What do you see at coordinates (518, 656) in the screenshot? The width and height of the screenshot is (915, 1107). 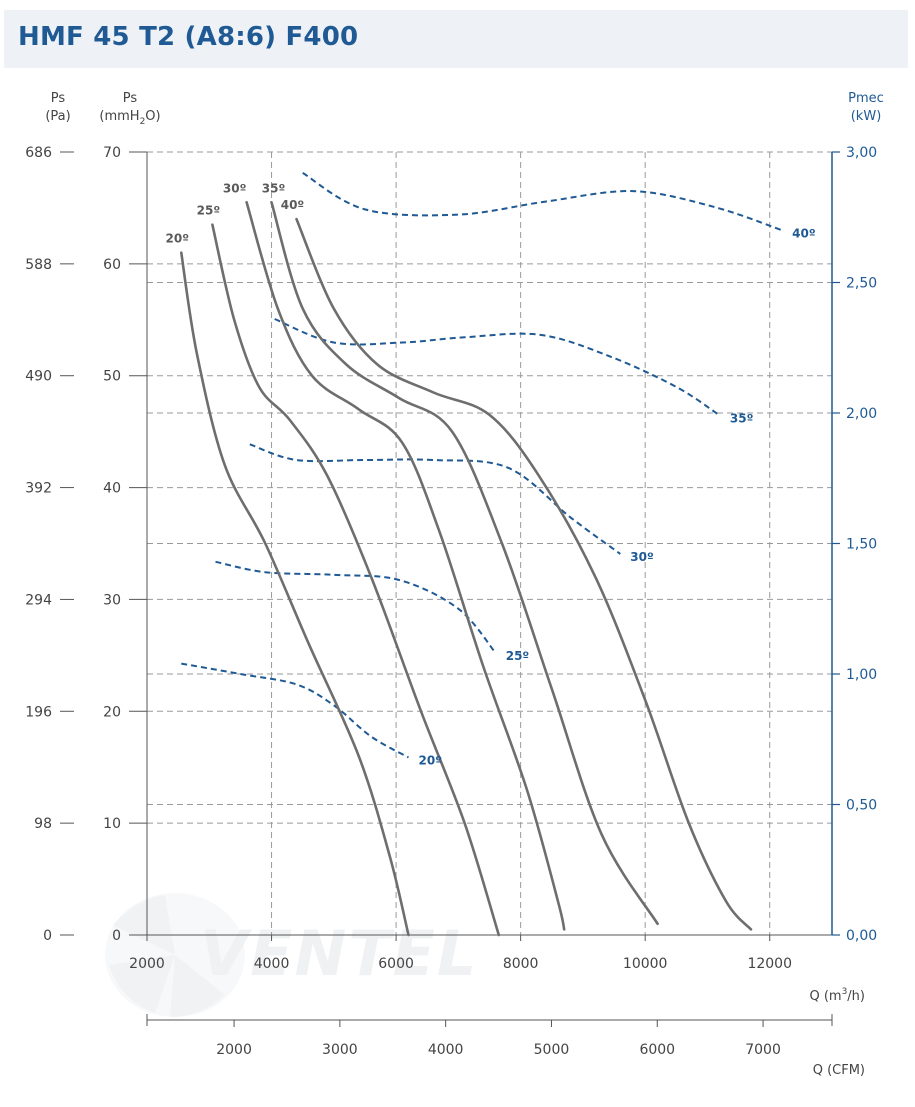 I see `power-curve-label: 25º` at bounding box center [518, 656].